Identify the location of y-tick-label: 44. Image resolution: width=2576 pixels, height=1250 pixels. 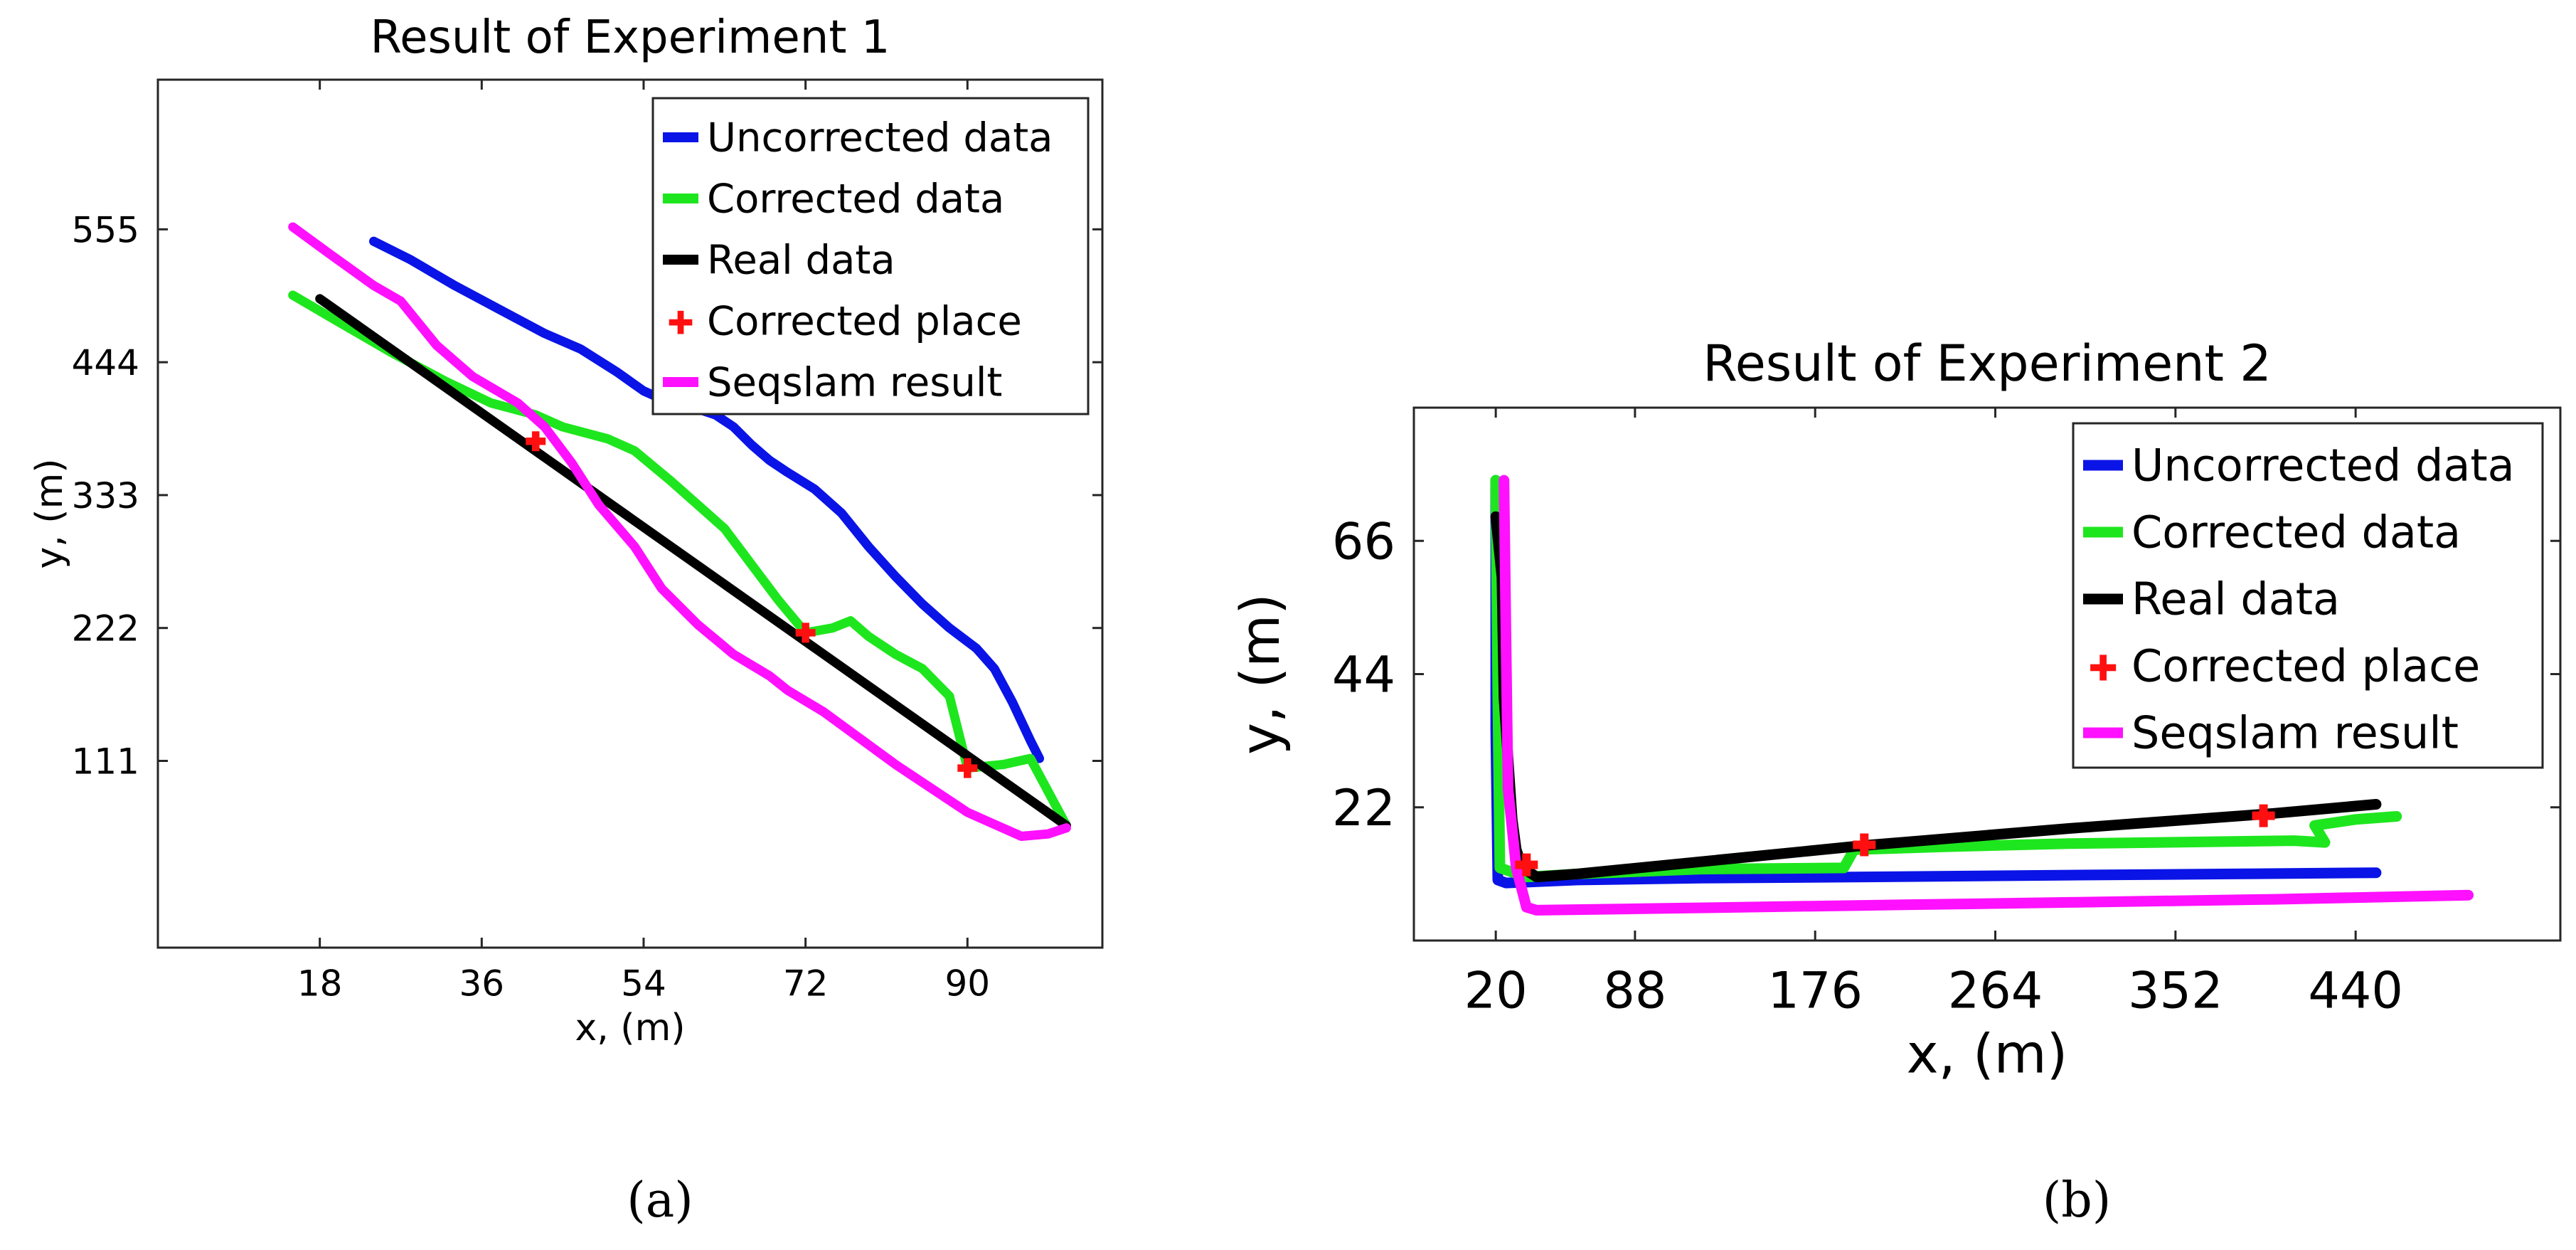
(1363, 675).